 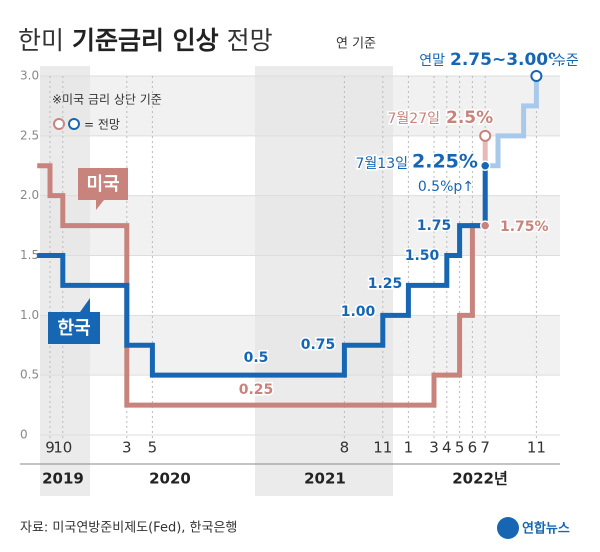 I want to click on annotation: 2.25%, so click(x=445, y=162).